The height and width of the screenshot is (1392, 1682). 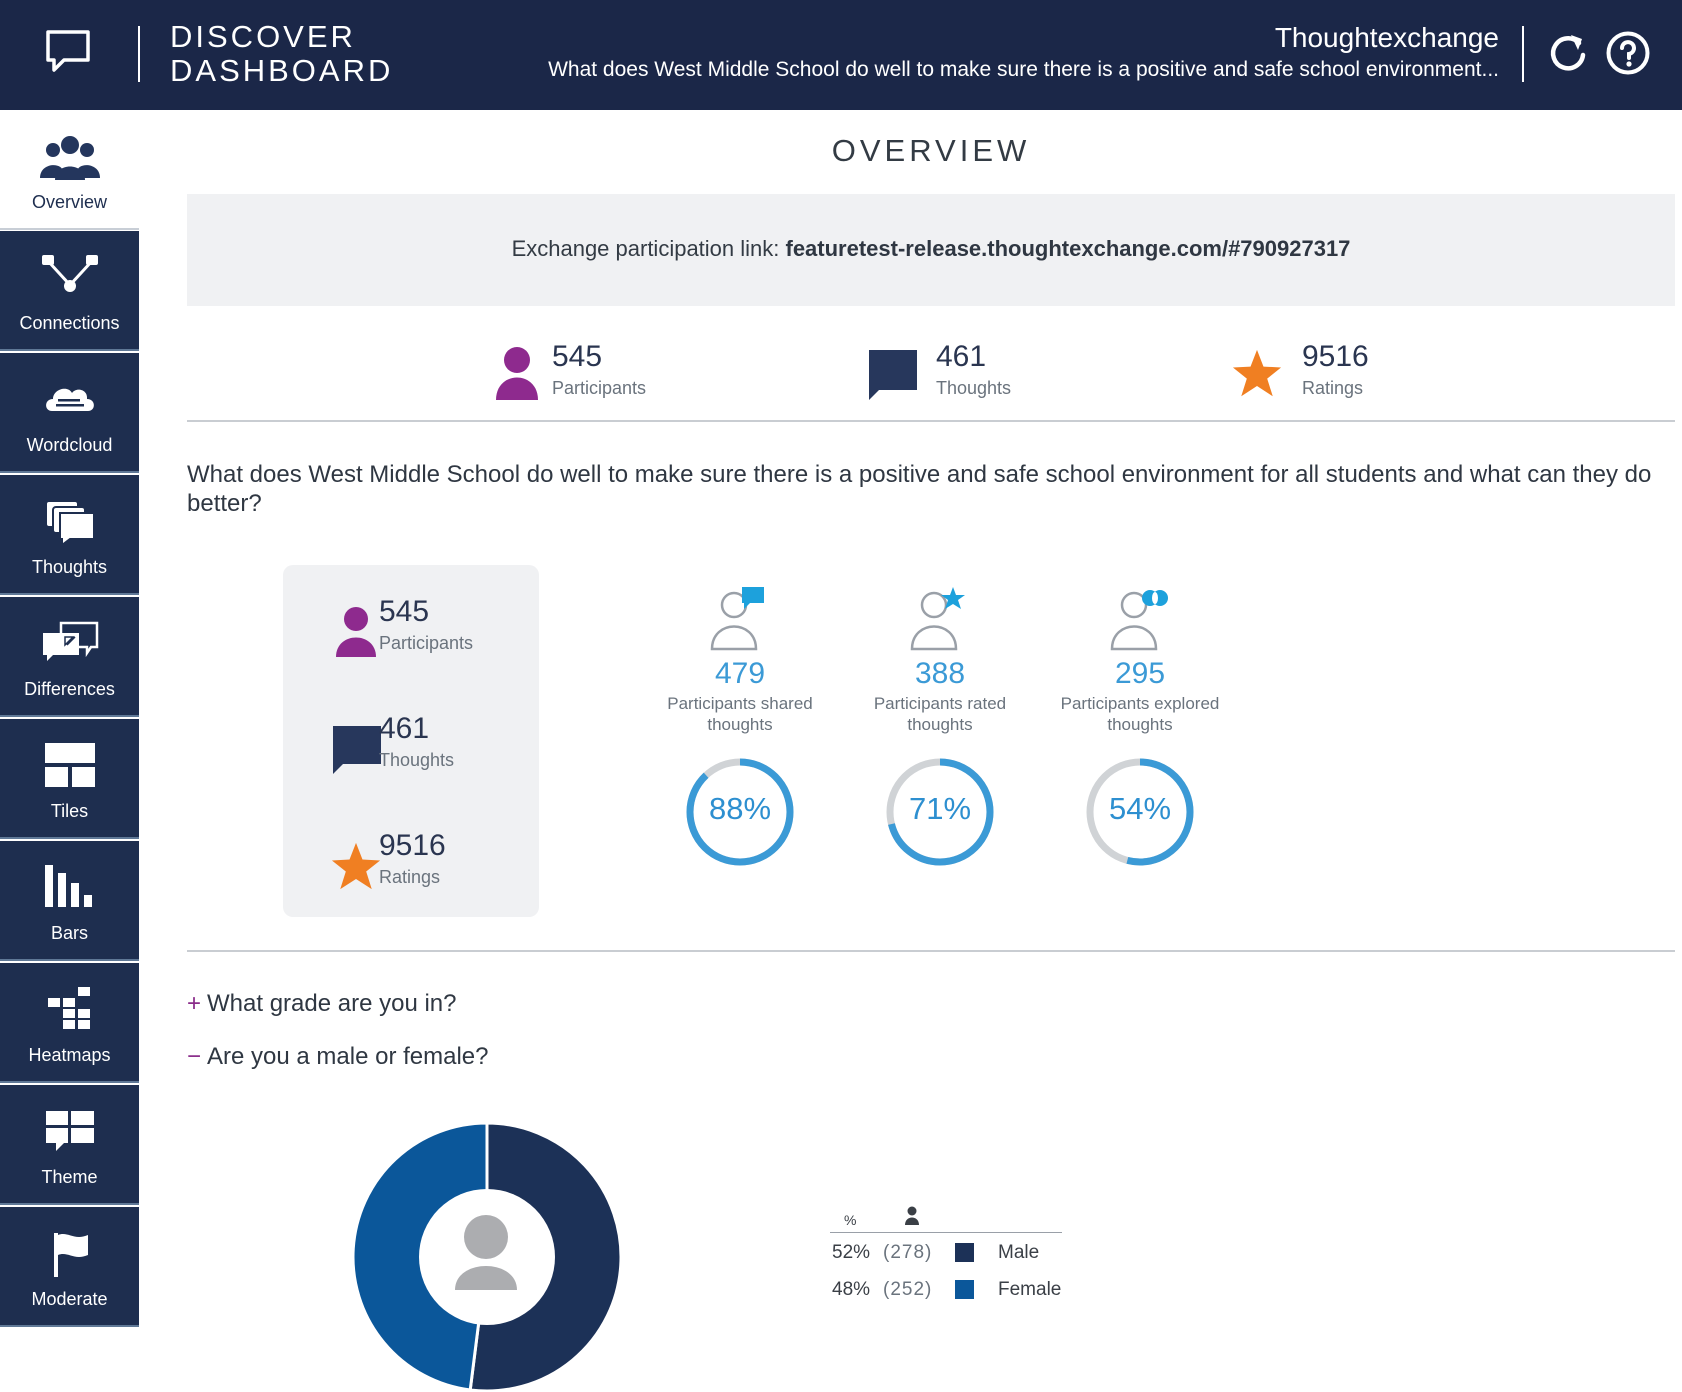 What do you see at coordinates (1140, 812) in the screenshot?
I see `progress-ring: 54%` at bounding box center [1140, 812].